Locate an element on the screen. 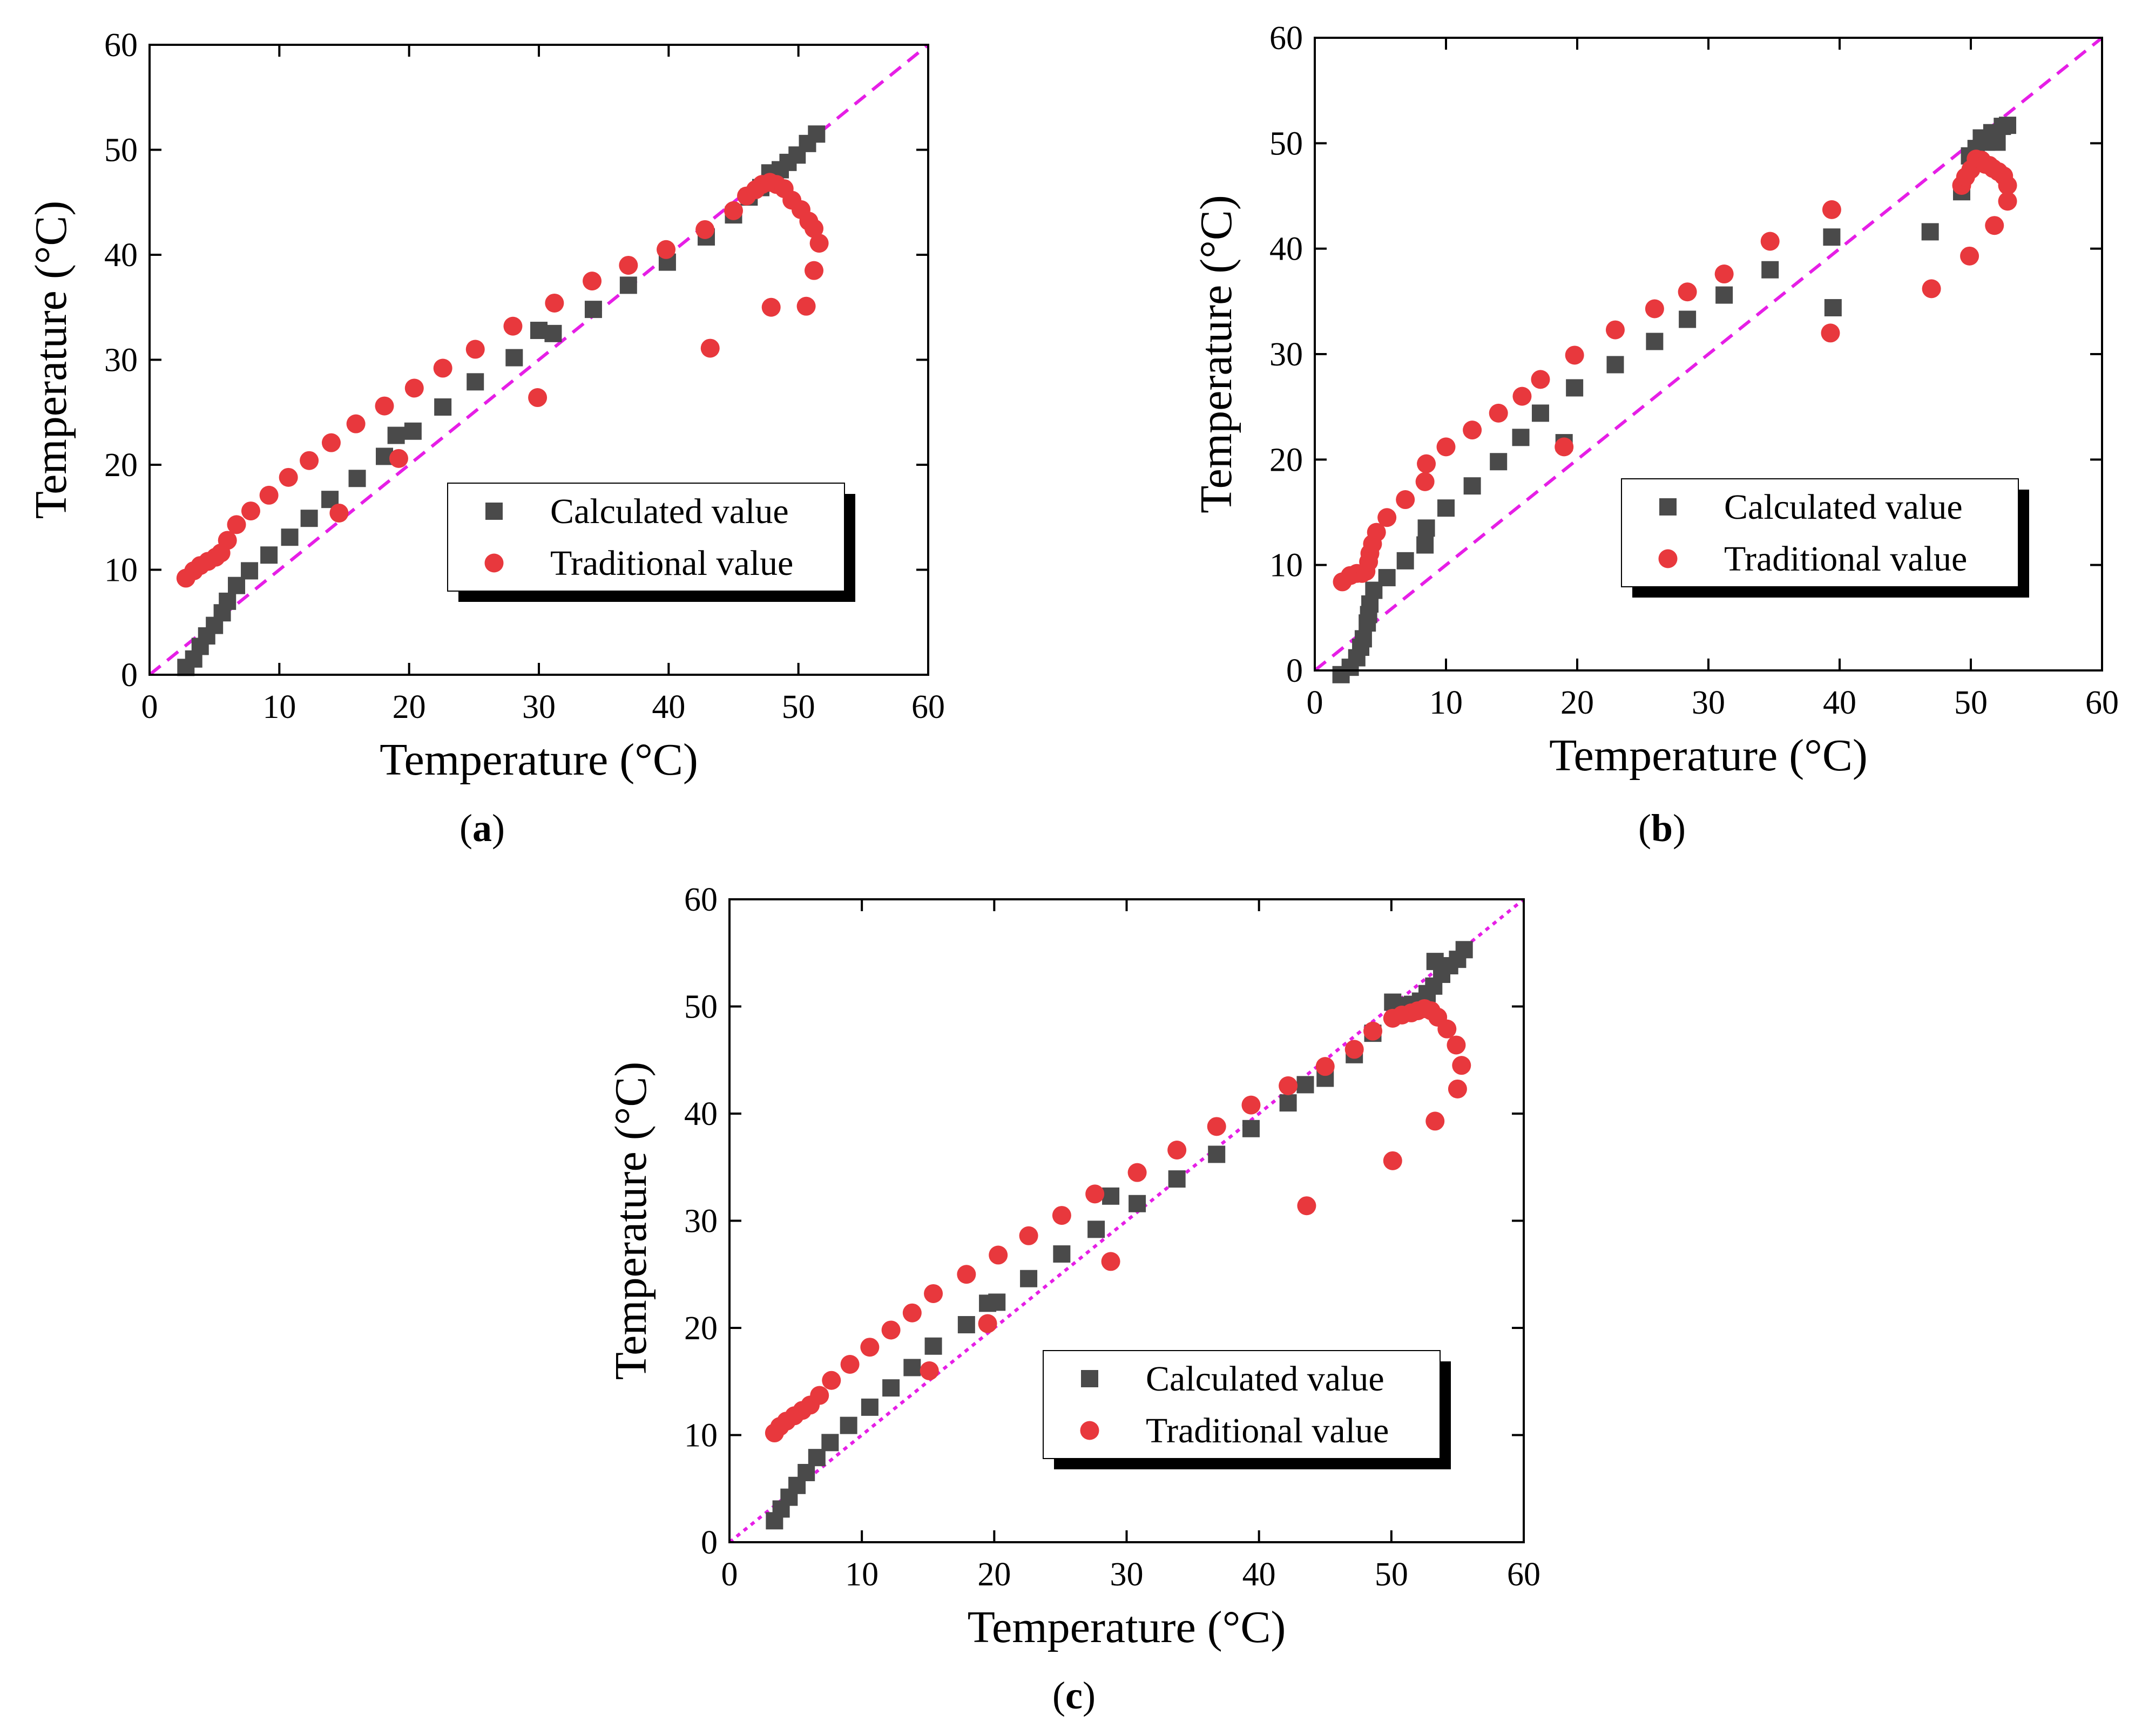 Image resolution: width=2142 pixels, height=1736 pixels. legend-box-c is located at coordinates (1242, 1404).